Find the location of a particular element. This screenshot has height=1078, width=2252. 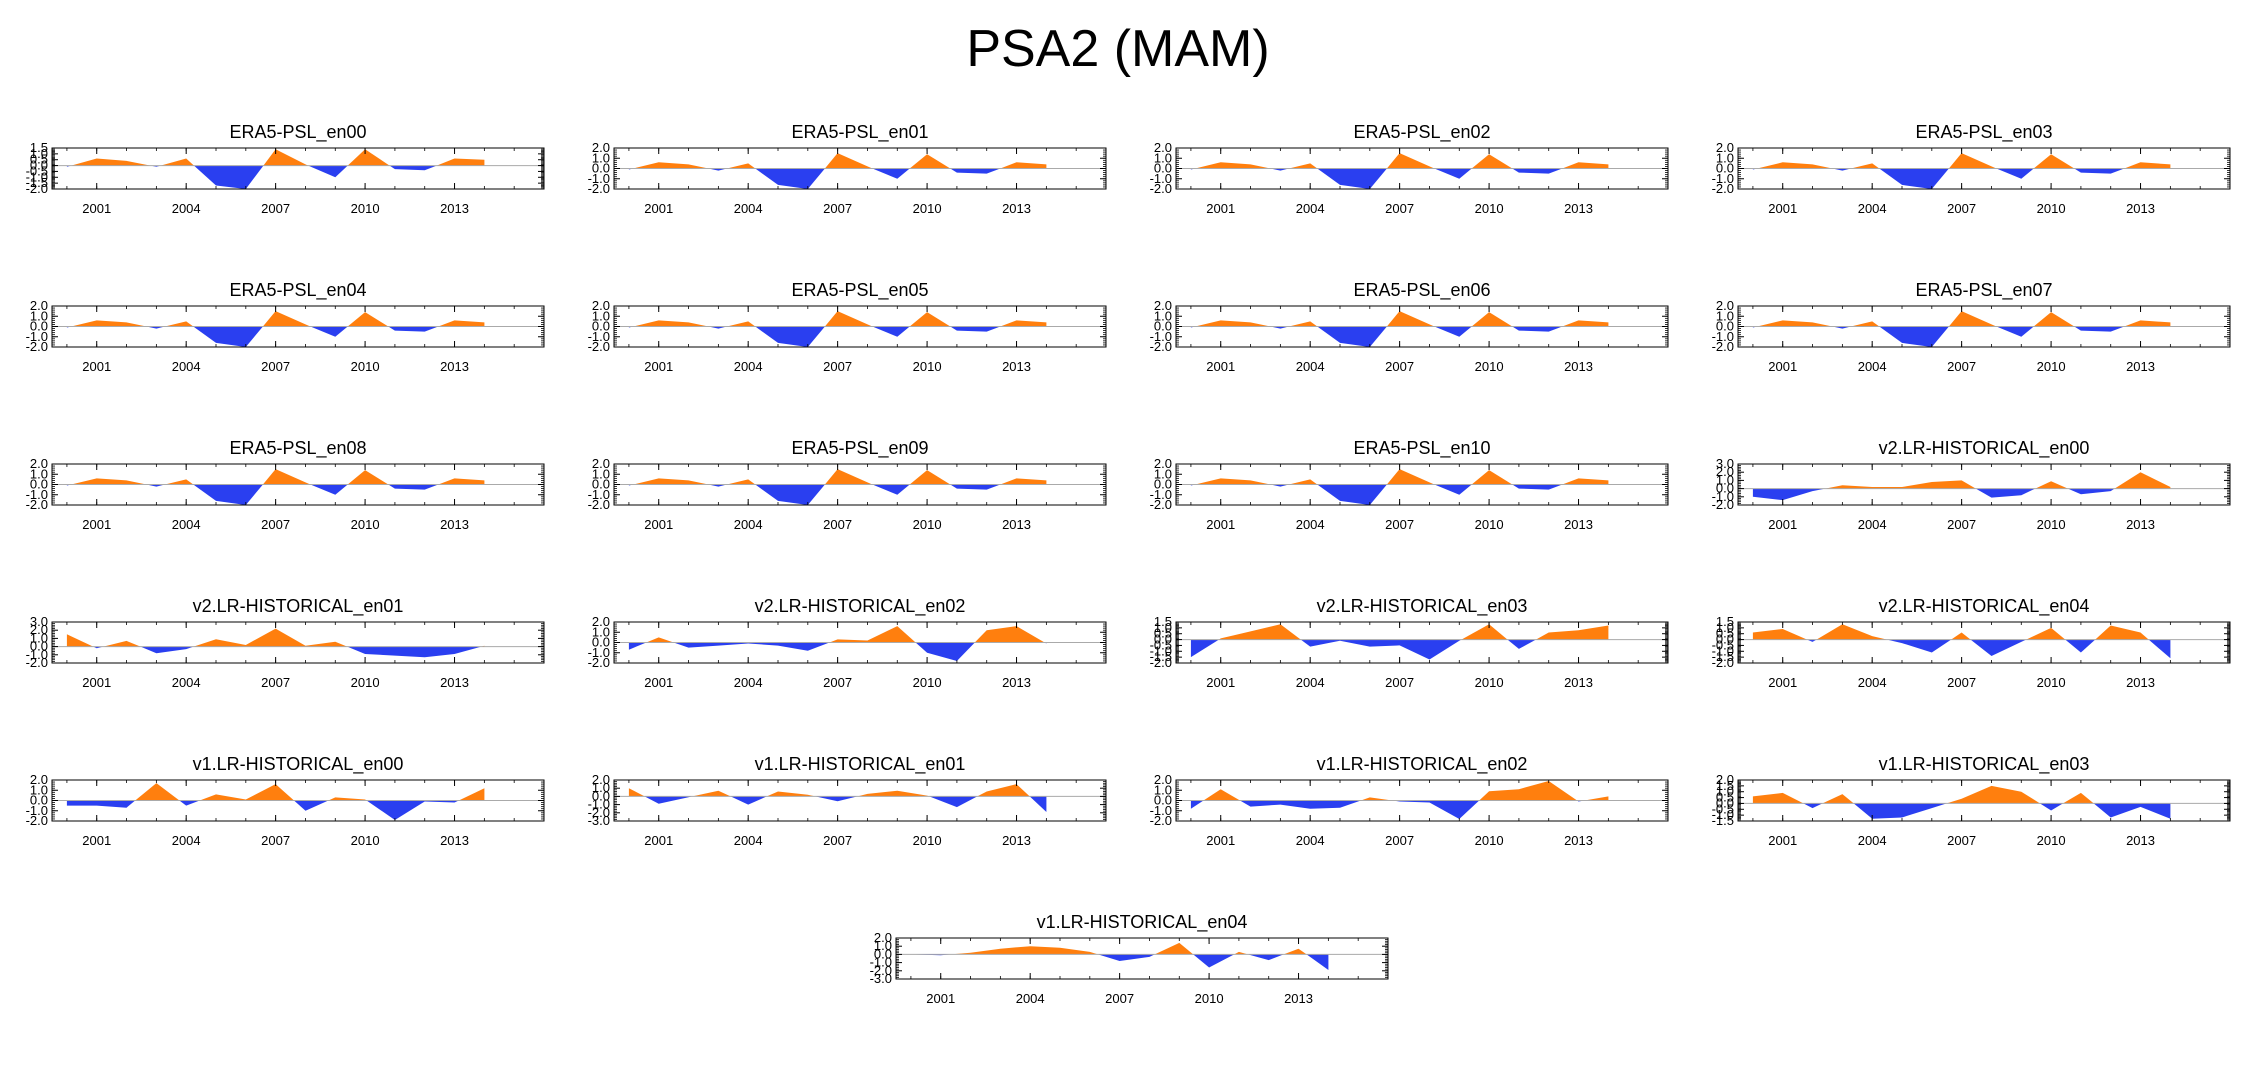

panel-title: ERA5-PSL_en00 is located at coordinates (297, 132).